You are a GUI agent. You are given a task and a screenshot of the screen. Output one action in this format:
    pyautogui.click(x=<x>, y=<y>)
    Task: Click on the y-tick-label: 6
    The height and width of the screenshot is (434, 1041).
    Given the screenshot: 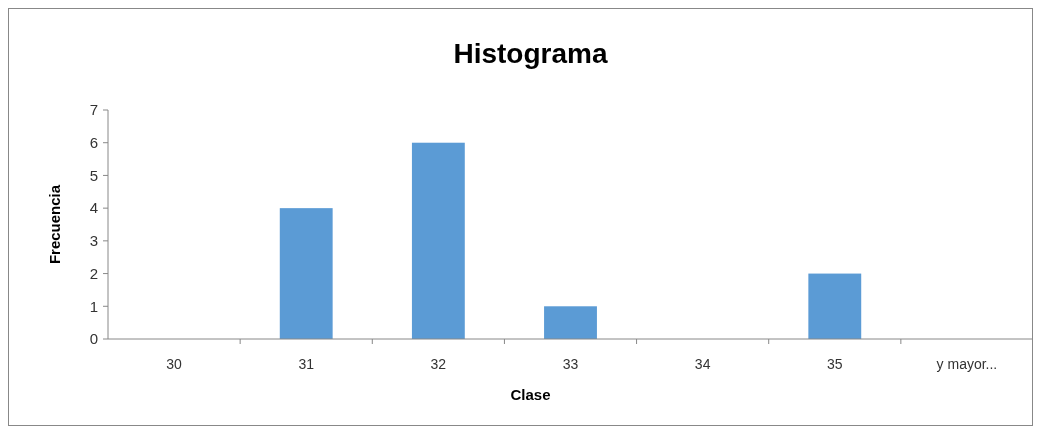 What is the action you would take?
    pyautogui.click(x=93, y=142)
    